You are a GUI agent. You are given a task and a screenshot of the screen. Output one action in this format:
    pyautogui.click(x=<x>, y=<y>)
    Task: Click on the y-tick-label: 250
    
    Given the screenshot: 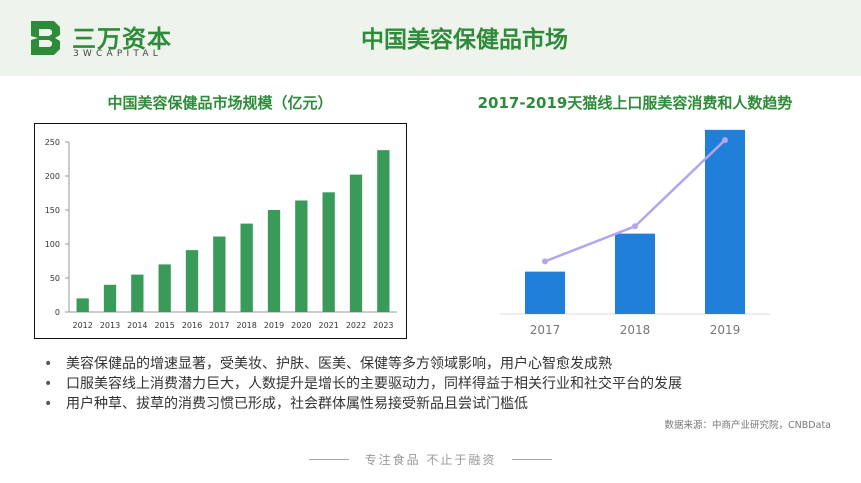 What is the action you would take?
    pyautogui.click(x=52, y=142)
    